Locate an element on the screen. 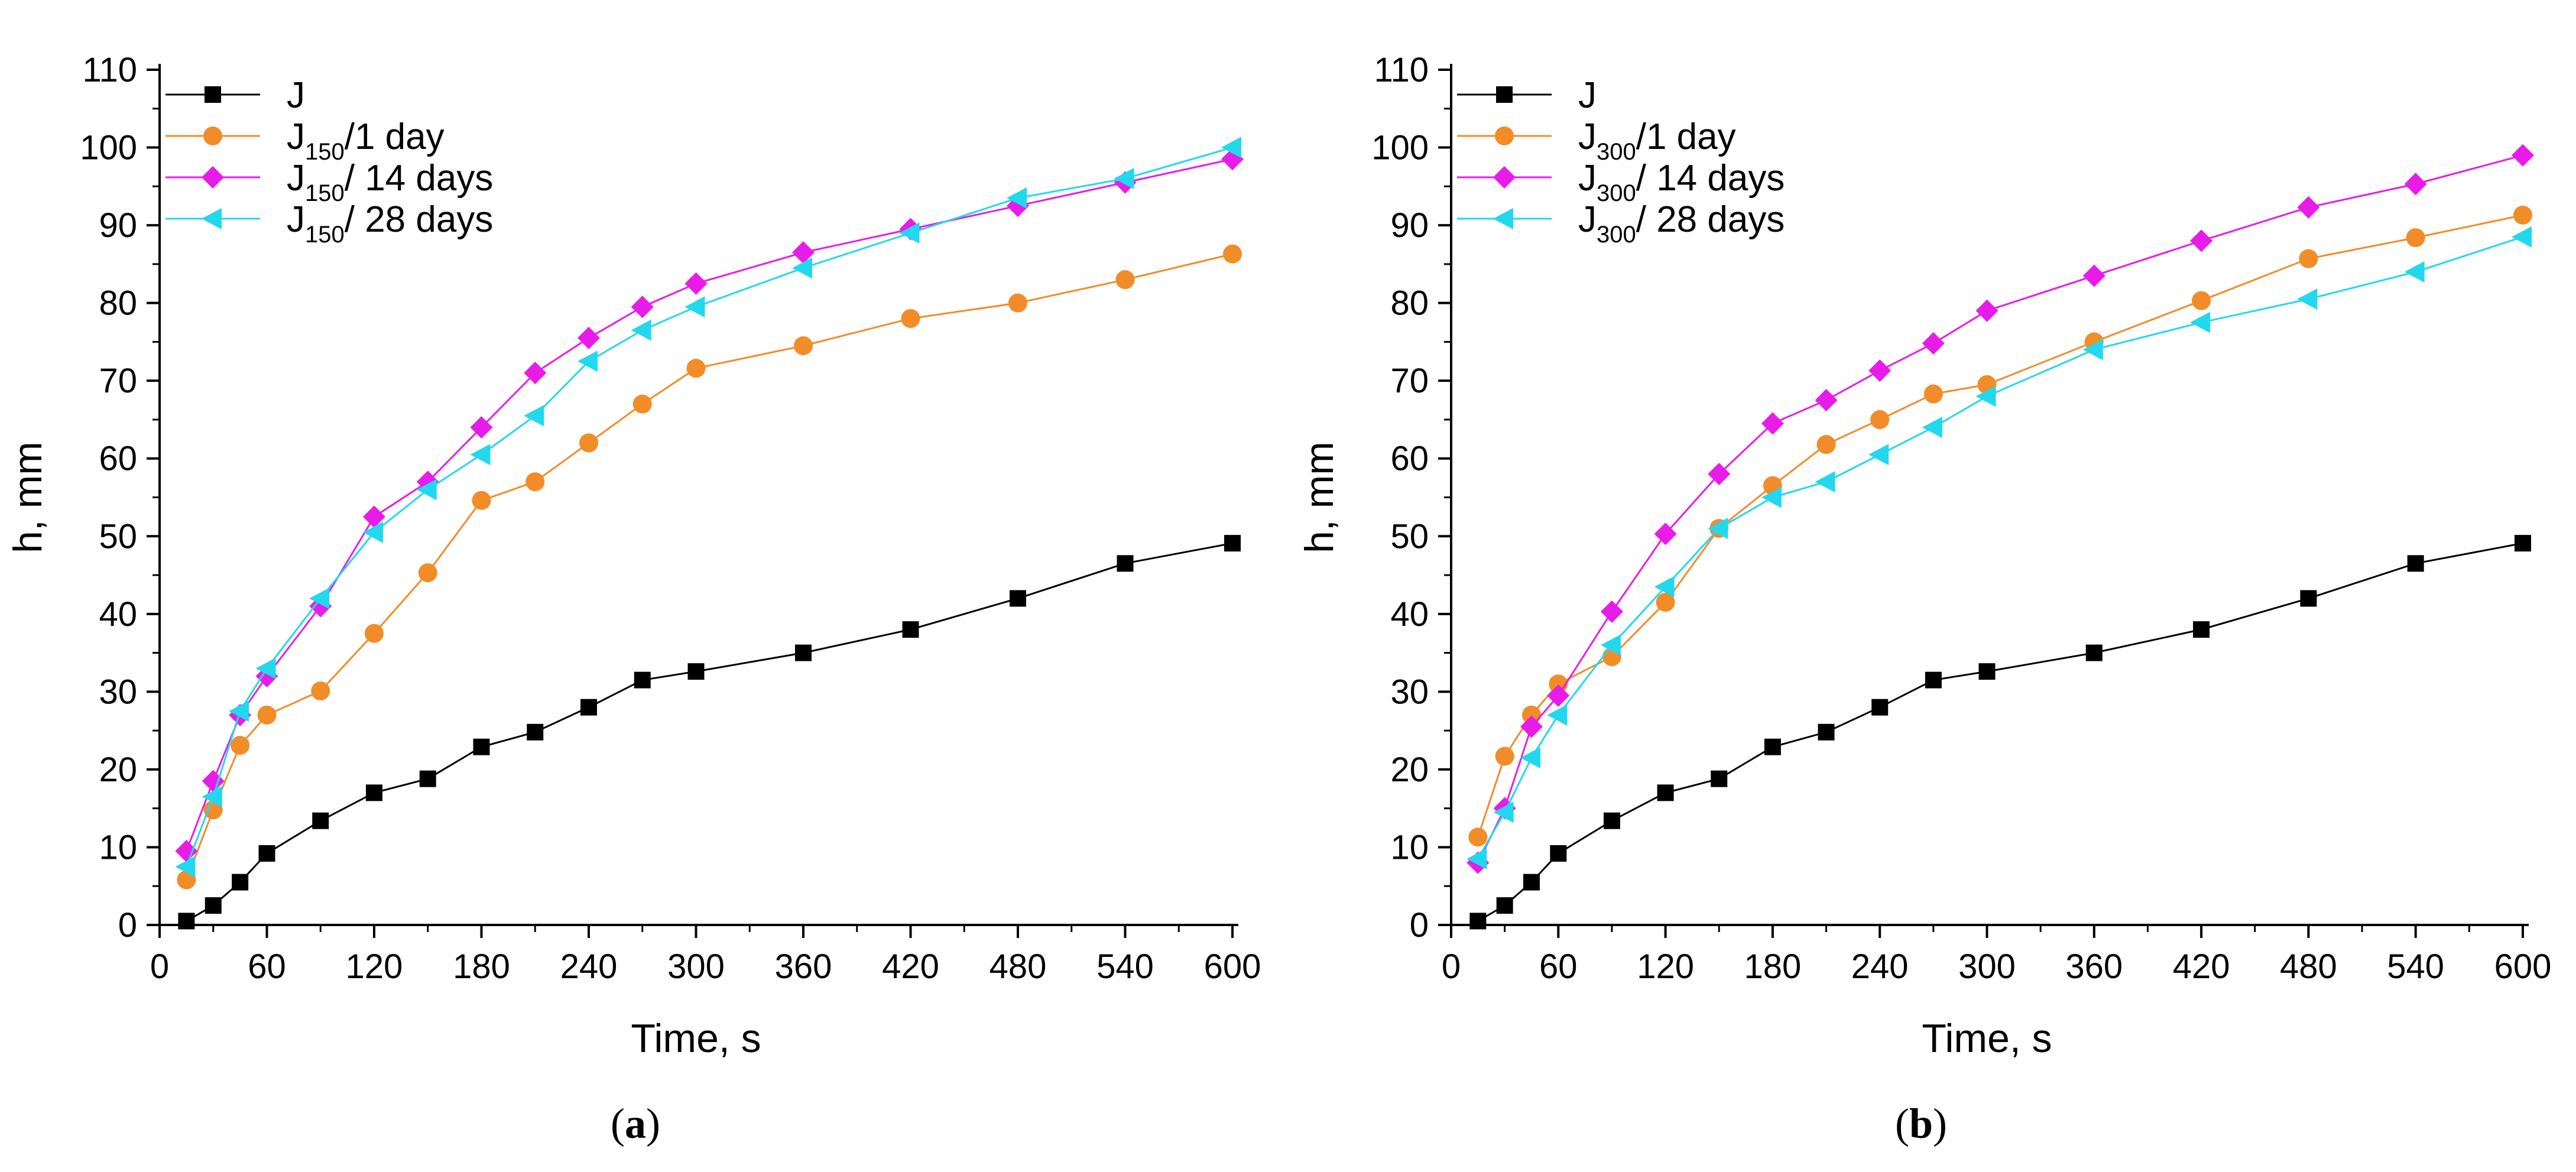 The height and width of the screenshot is (1172, 2576). panel-label-close: ) is located at coordinates (653, 1123).